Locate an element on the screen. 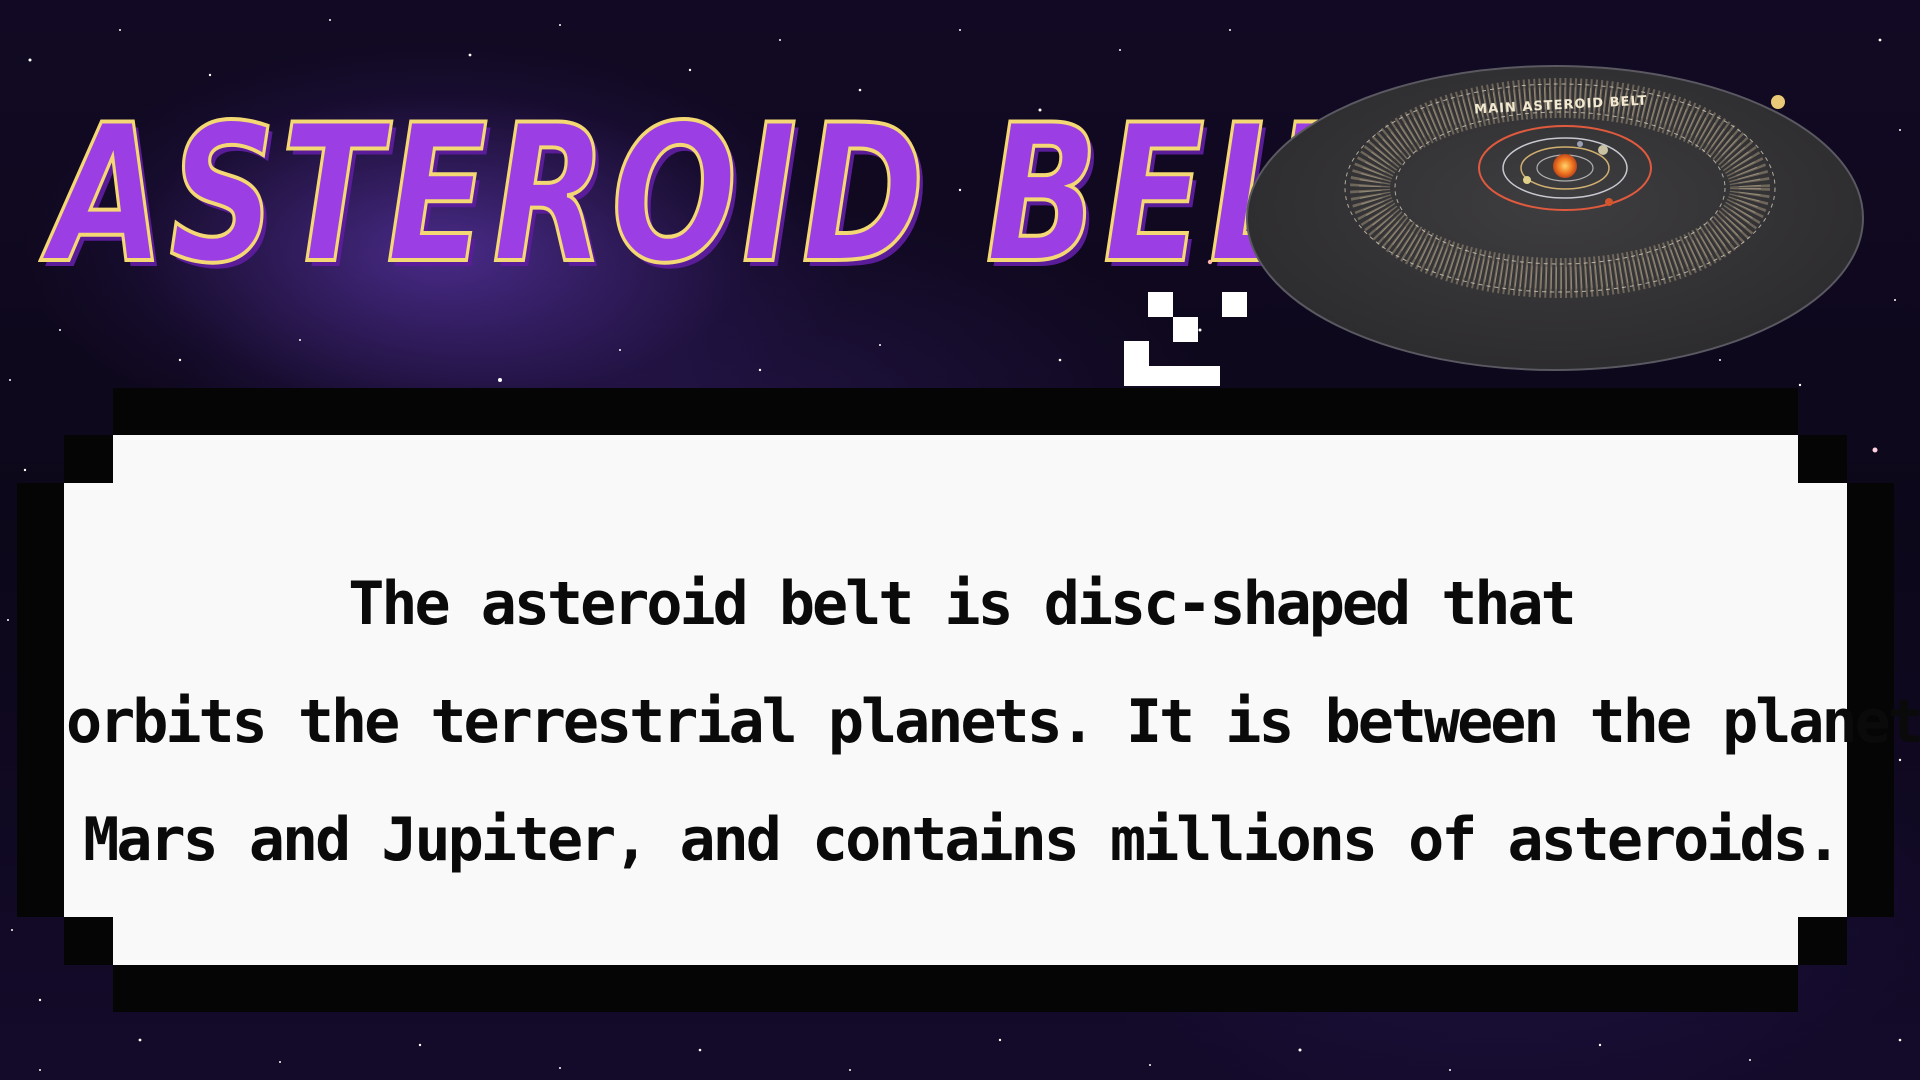 This screenshot has width=1920, height=1080. page-title: ASTEROID BELT is located at coordinates (719, 194).